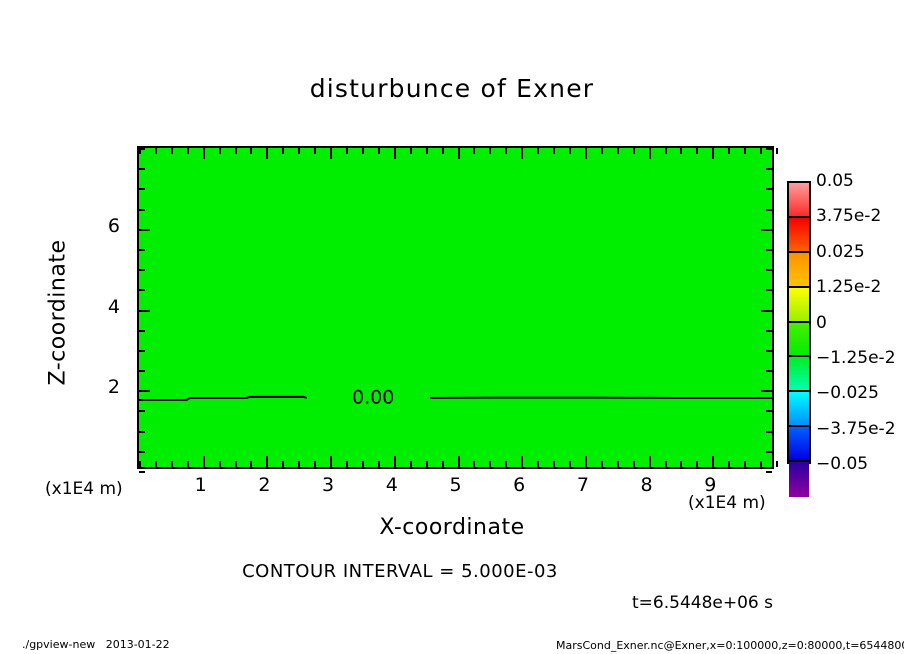 The image size is (904, 654). I want to click on x-tick-label: 1, so click(200, 485).